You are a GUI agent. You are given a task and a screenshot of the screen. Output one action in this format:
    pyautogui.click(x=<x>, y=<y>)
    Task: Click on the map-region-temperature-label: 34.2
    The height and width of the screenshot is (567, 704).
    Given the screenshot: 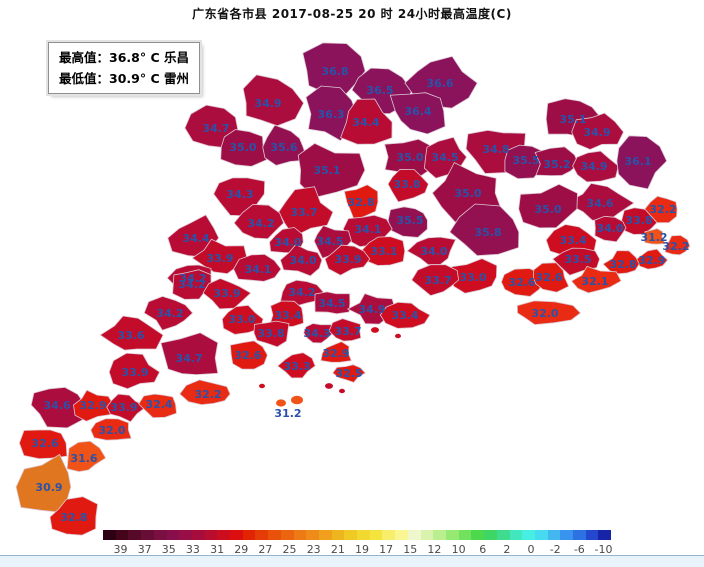 What is the action you would take?
    pyautogui.click(x=301, y=292)
    